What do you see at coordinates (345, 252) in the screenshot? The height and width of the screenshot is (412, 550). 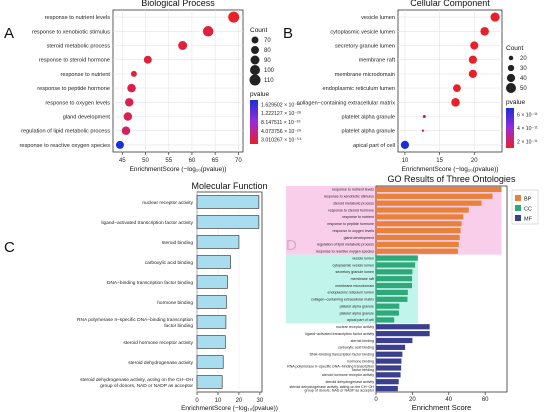 I see `category-label: response to reactive oxygen species` at bounding box center [345, 252].